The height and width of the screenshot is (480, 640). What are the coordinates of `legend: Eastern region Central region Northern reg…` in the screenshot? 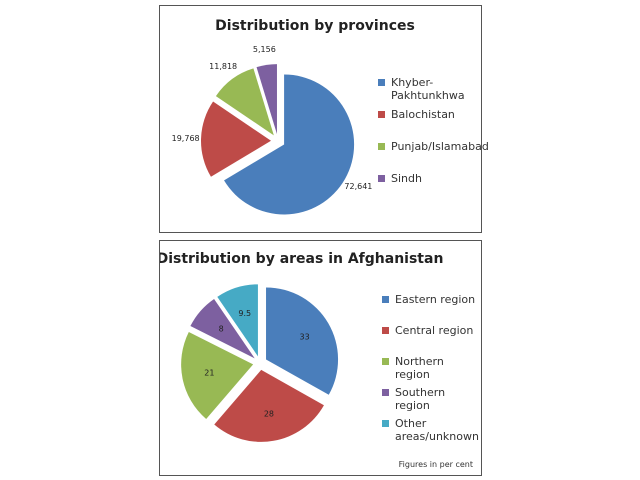 It's located at (432, 370).